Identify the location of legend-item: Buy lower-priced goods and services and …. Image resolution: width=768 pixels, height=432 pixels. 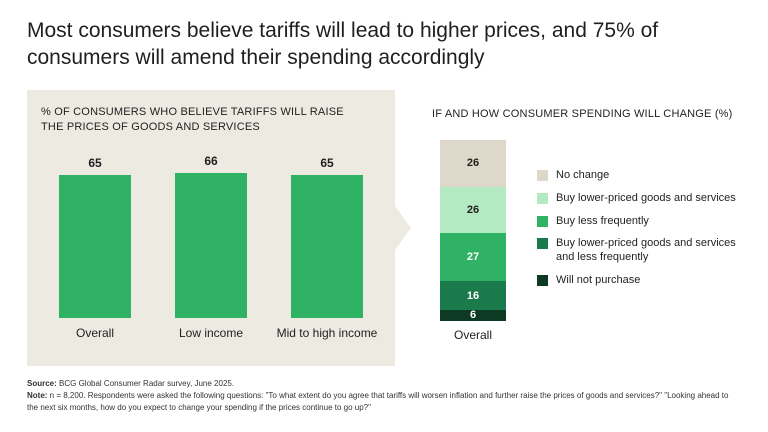
(646, 251).